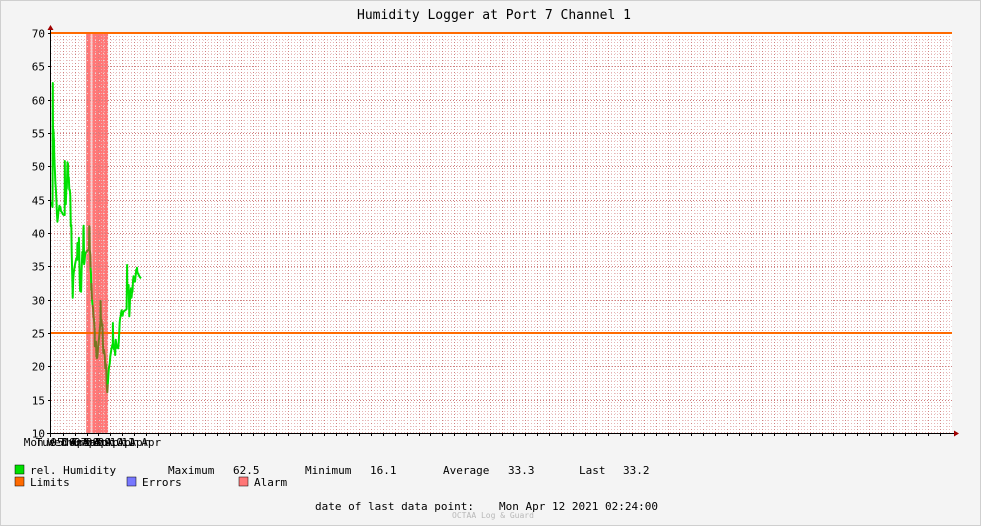 The width and height of the screenshot is (981, 526). What do you see at coordinates (494, 15) in the screenshot?
I see `chart-title: Humidity Logger at Port 7 Channel 1` at bounding box center [494, 15].